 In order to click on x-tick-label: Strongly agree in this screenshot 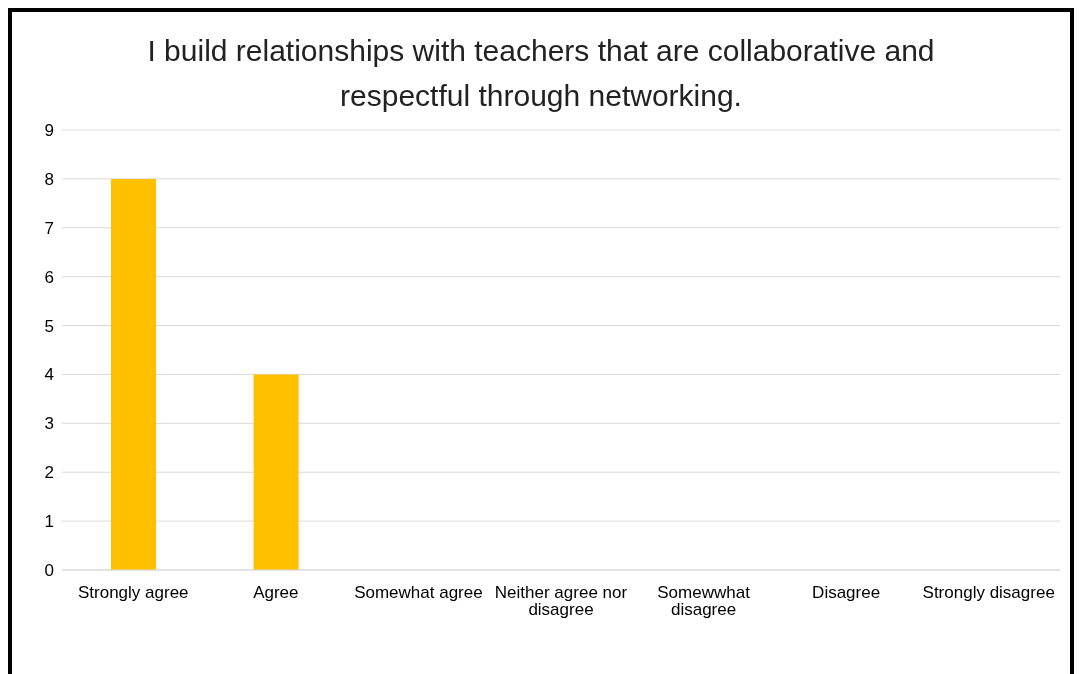, I will do `click(133, 593)`.